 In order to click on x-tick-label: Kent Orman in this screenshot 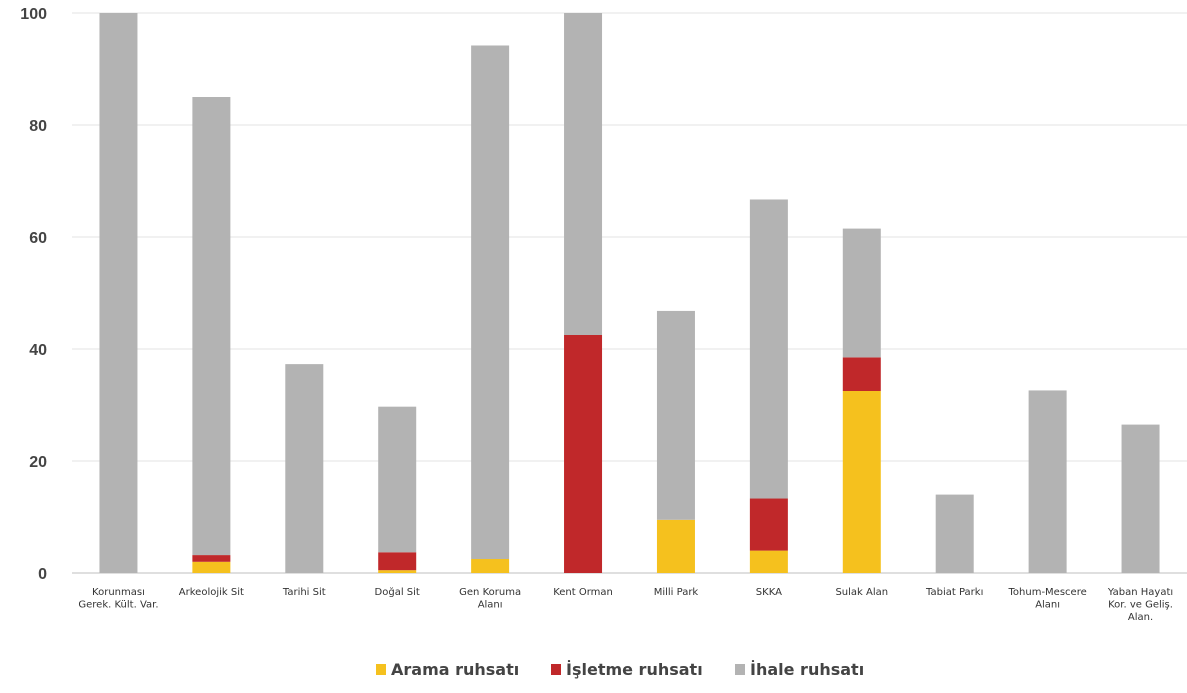, I will do `click(583, 592)`.